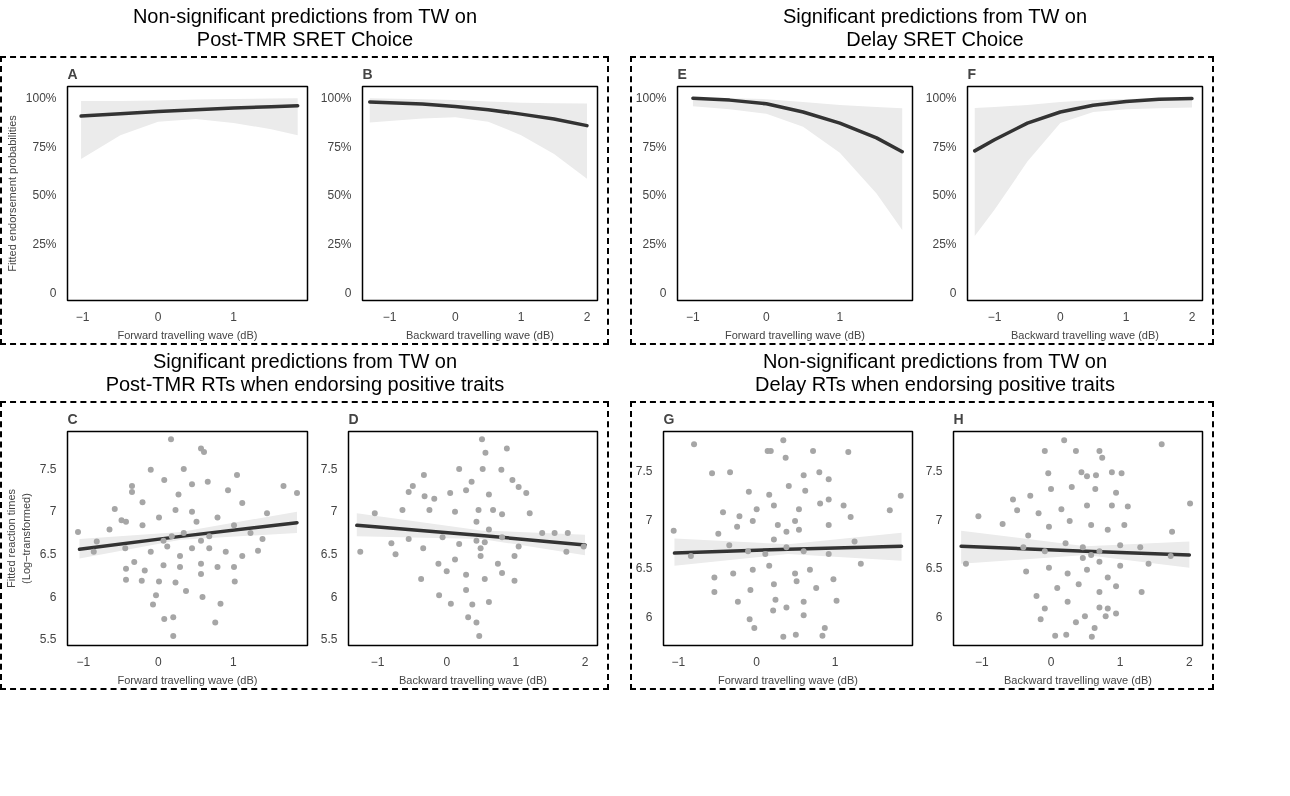 The height and width of the screenshot is (796, 1290). What do you see at coordinates (305, 28) in the screenshot?
I see `chart-subtitle: Non-significant predictions from TW on Post-TMR SRET Choice` at bounding box center [305, 28].